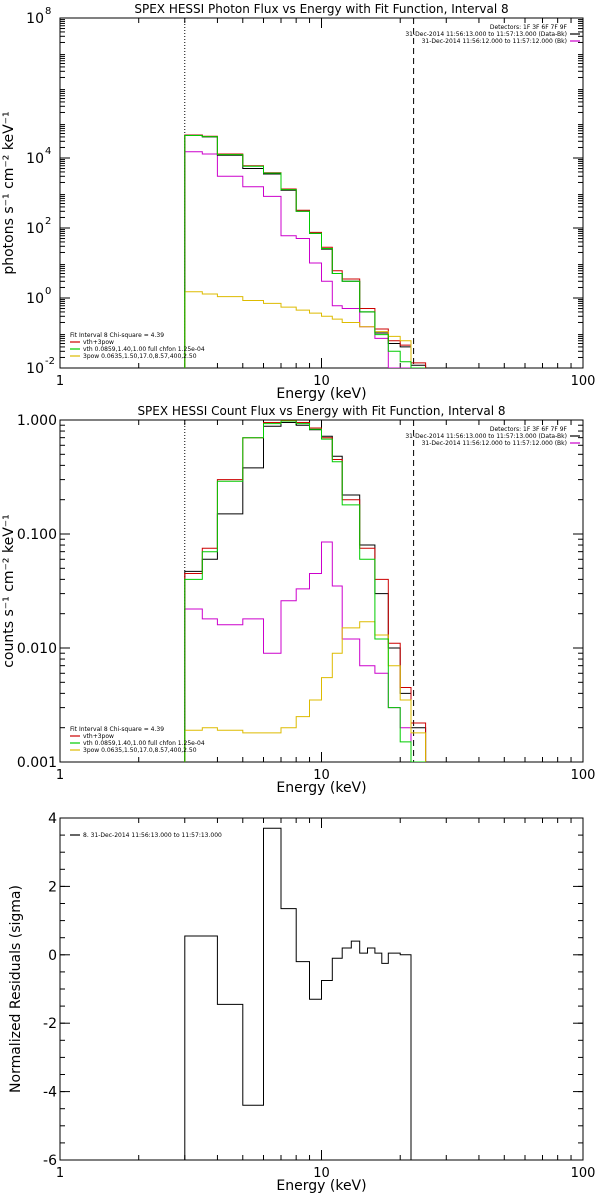  What do you see at coordinates (9, 192) in the screenshot?
I see `y-axis-label: photons s⁻¹ cm⁻² keV⁻¹` at bounding box center [9, 192].